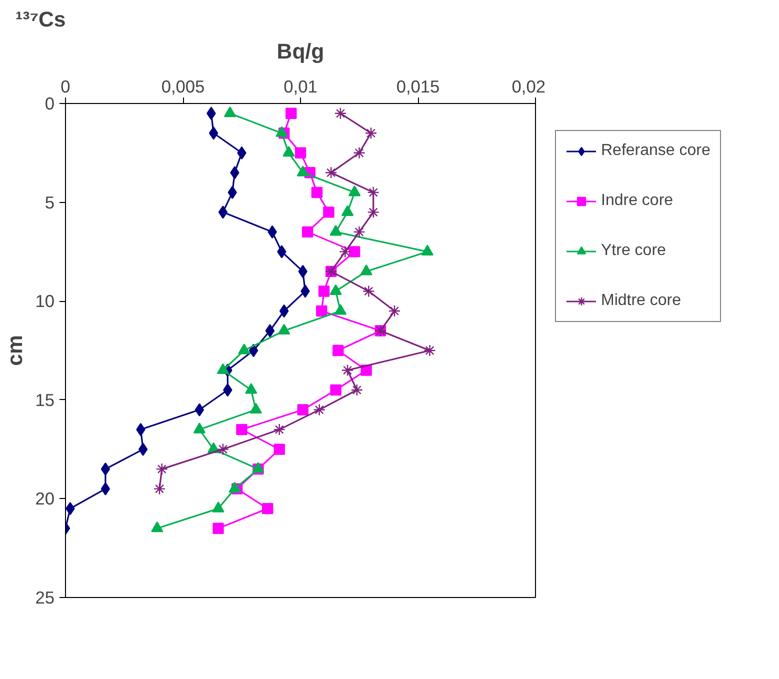 The width and height of the screenshot is (779, 679). Describe the element at coordinates (45, 301) in the screenshot. I see `y-tick-label: 10` at that location.